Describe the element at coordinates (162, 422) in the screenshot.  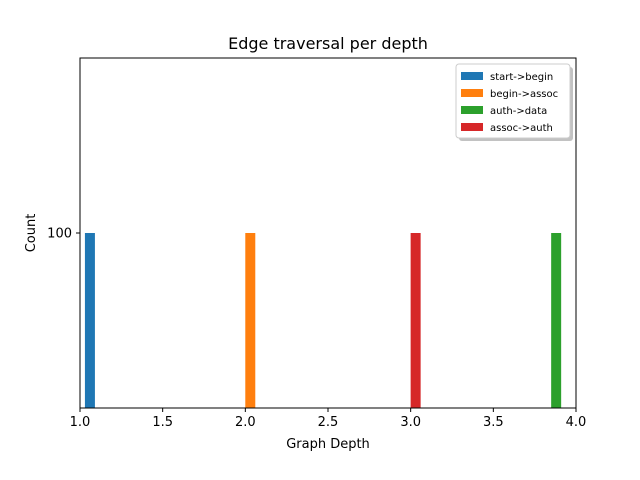
I see `x-tick-label: 1.5` at that location.